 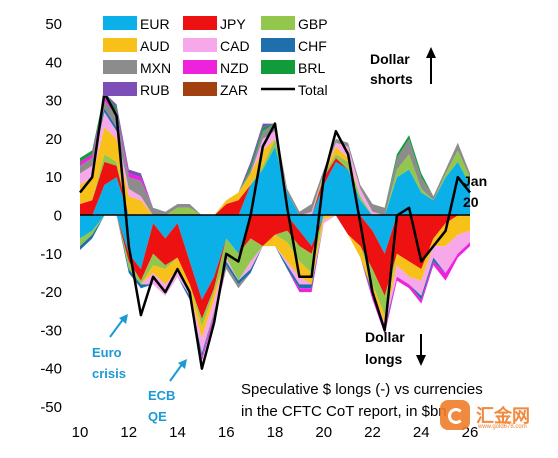 What do you see at coordinates (200, 23) in the screenshot?
I see `legend-swatch-jpy` at bounding box center [200, 23].